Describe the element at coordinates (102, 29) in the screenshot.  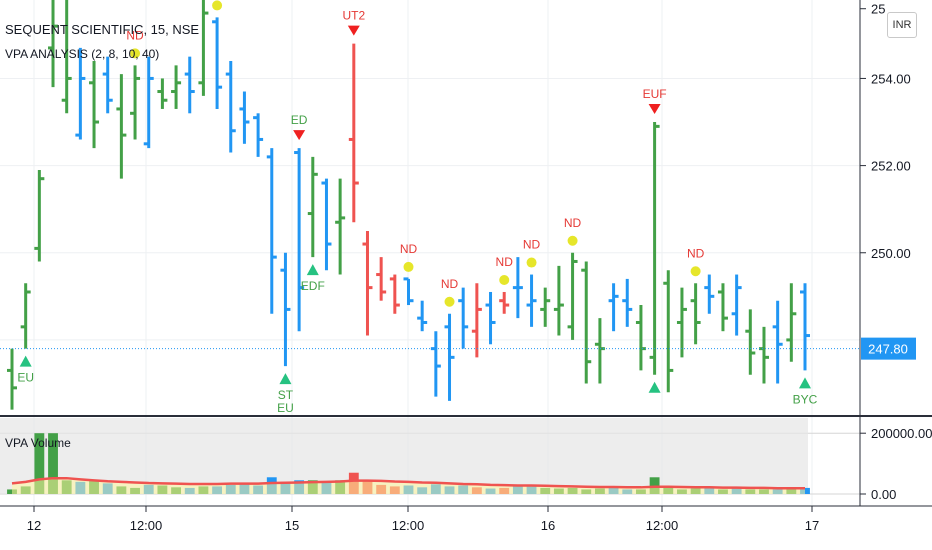
I see `symbol-legend: SEQUENT SCIENTIFIC, 15, NSE` at that location.